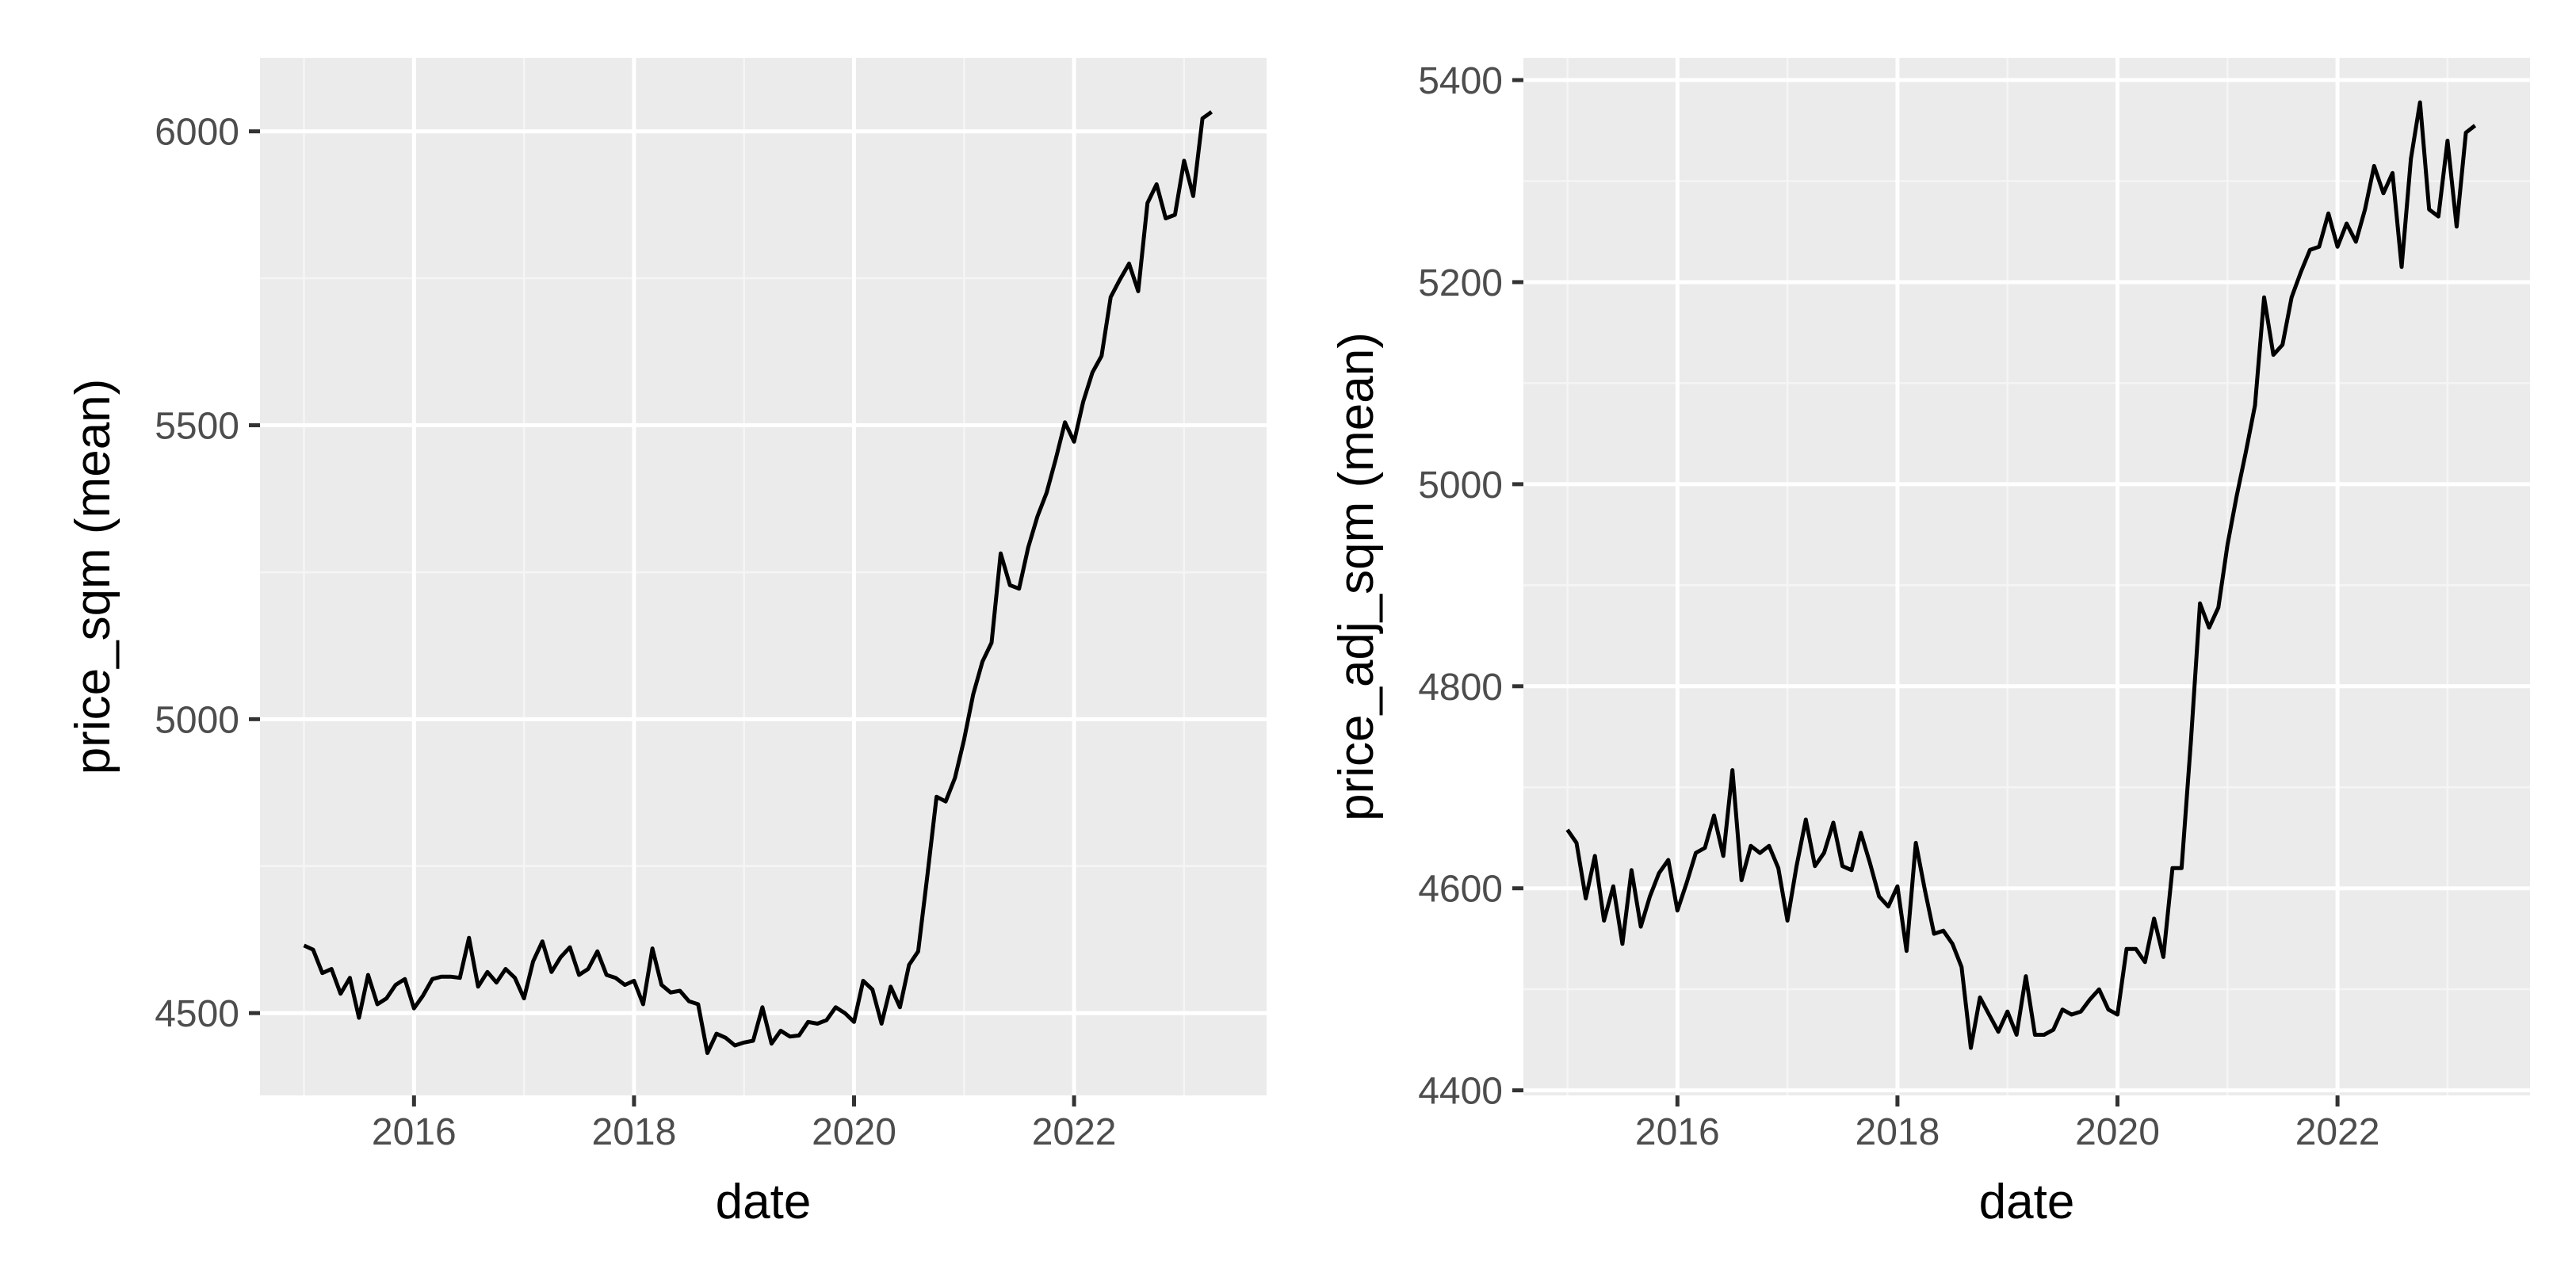  What do you see at coordinates (1460, 283) in the screenshot?
I see `y-tick-label: 5200` at bounding box center [1460, 283].